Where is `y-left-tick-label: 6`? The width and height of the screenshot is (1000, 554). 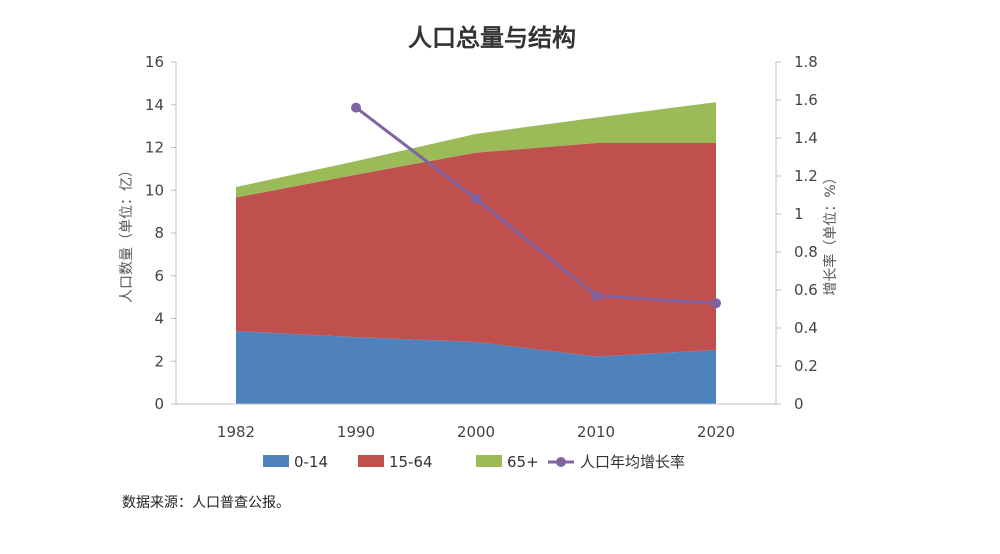
y-left-tick-label: 6 is located at coordinates (159, 276).